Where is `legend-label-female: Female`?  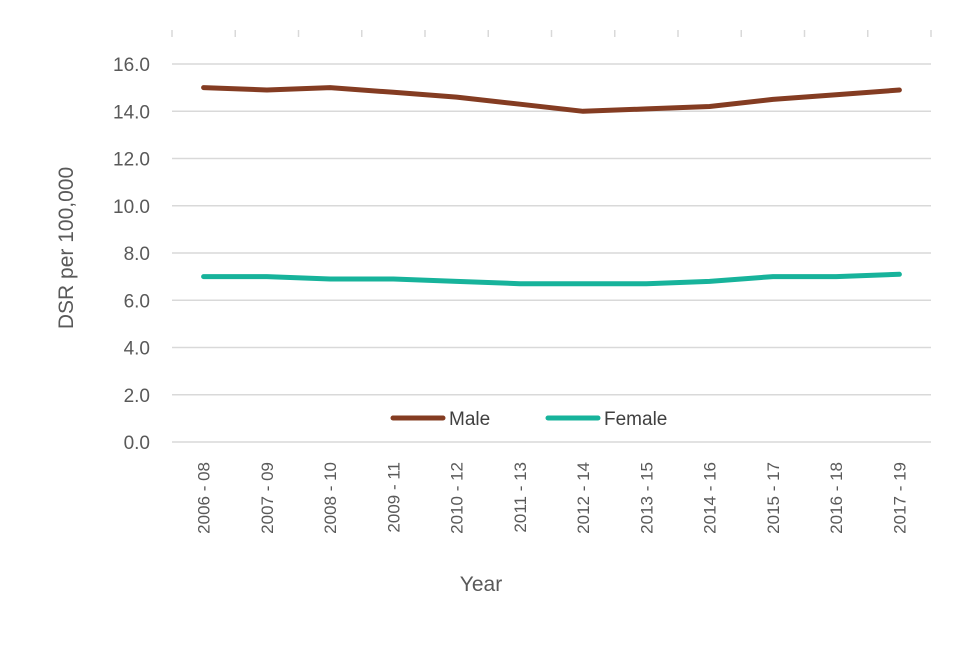
legend-label-female: Female is located at coordinates (635, 419).